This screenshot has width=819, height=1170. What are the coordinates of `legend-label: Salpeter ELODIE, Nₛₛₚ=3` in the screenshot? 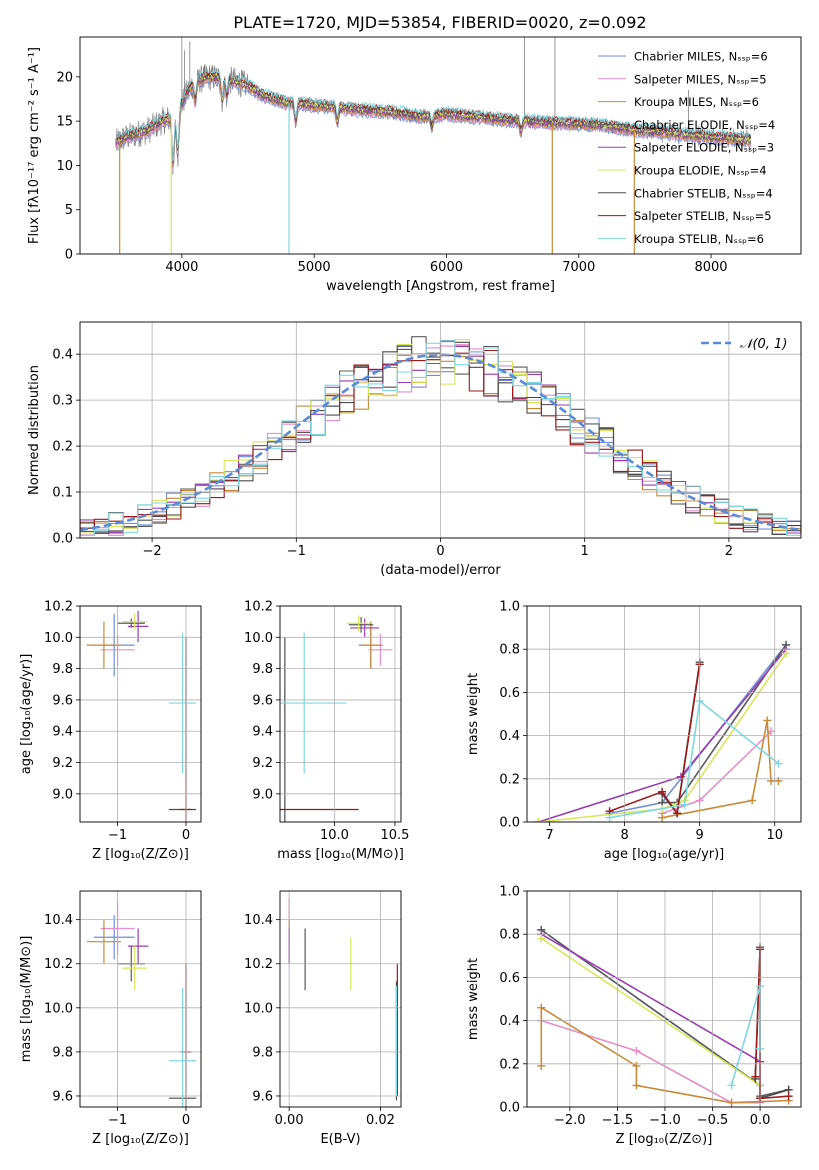 It's located at (704, 148).